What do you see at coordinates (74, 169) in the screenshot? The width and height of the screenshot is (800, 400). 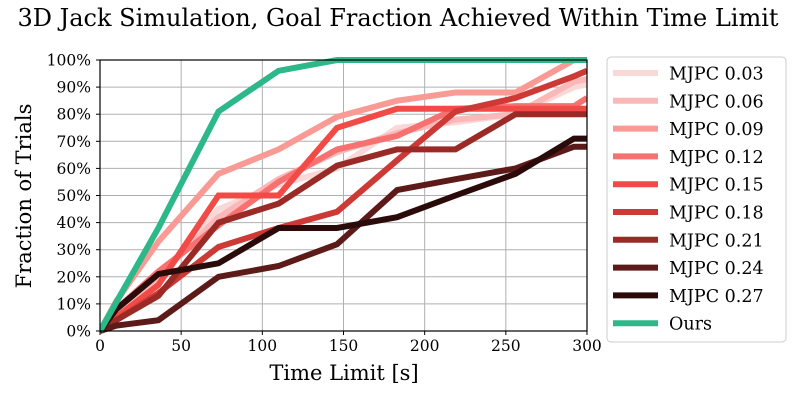 I see `y-tick-label: 60%` at bounding box center [74, 169].